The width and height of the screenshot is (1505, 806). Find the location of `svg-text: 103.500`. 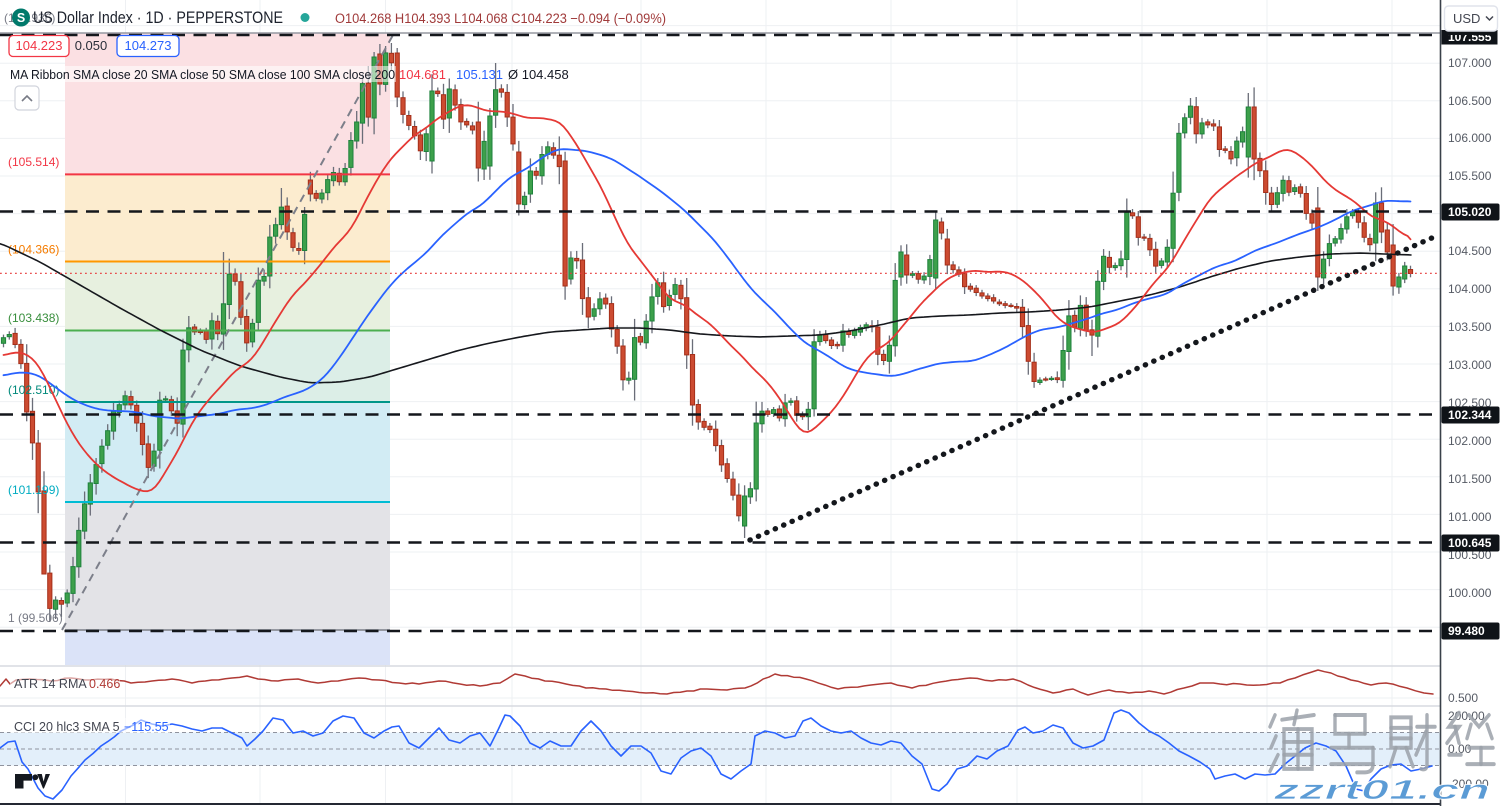

svg-text: 103.500 is located at coordinates (1470, 327).